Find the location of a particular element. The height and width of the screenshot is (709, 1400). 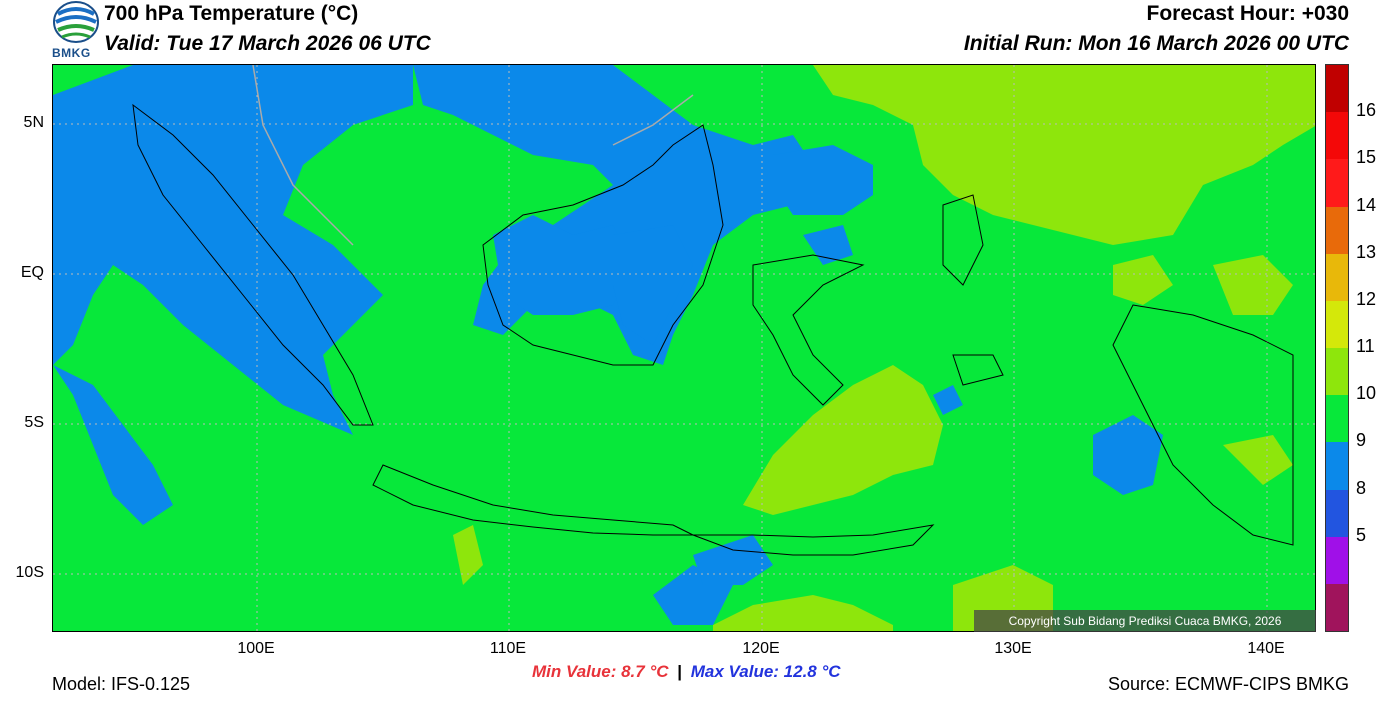

lon-label-100e: 100E is located at coordinates (256, 648).